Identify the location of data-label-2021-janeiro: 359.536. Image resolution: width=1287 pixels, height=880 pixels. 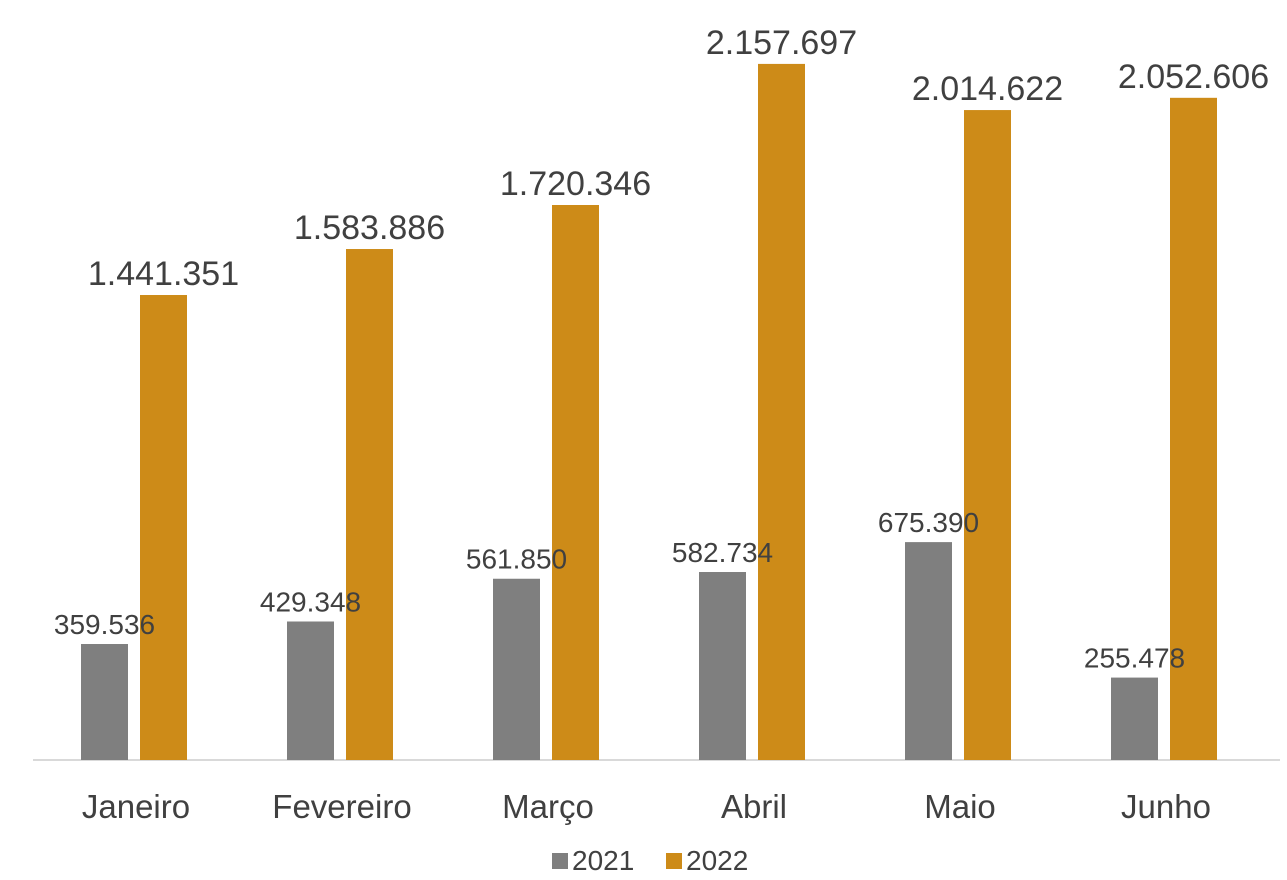
(104, 624).